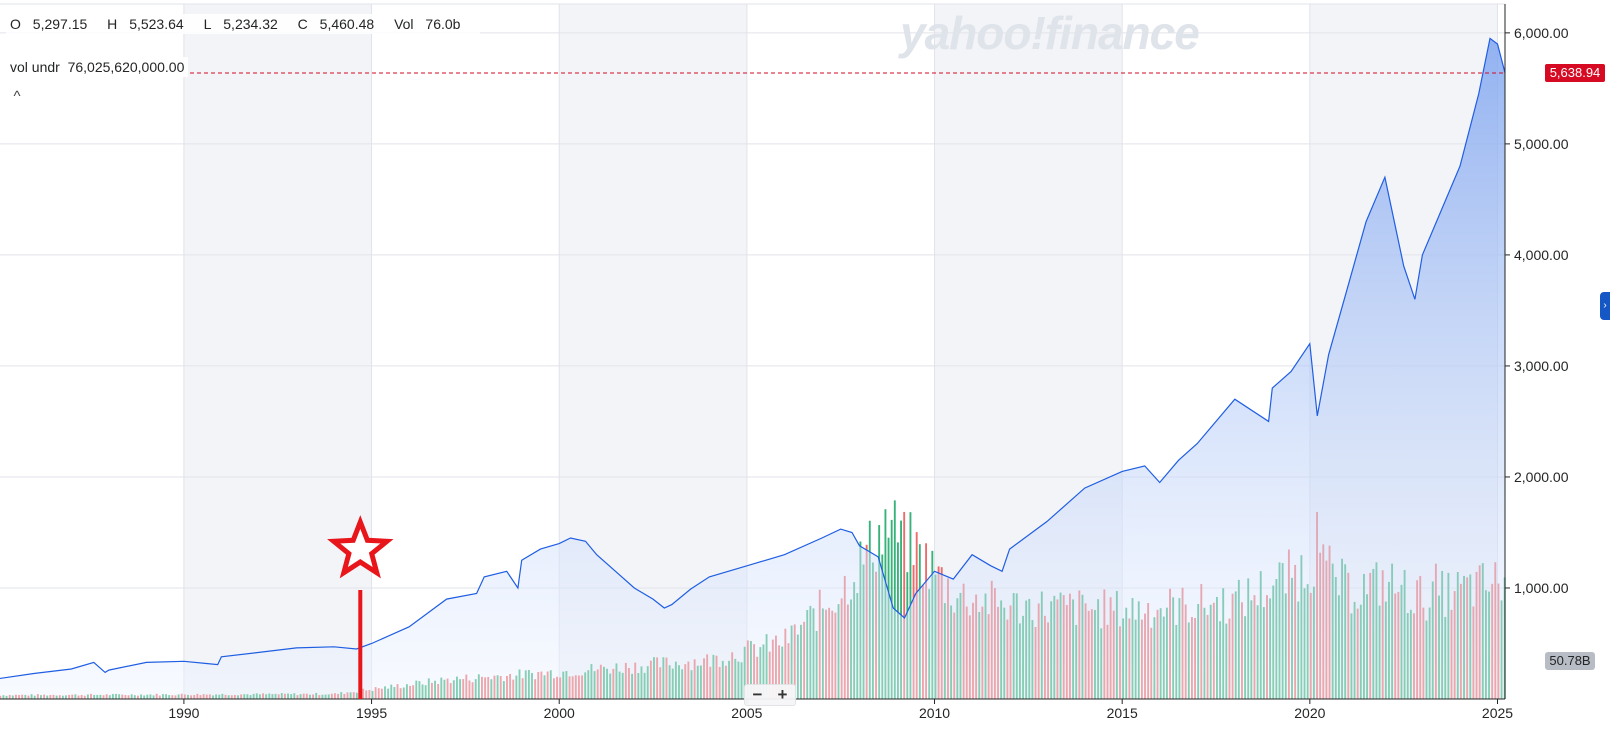  I want to click on y-tick-label: 6,000.00, so click(1541, 33).